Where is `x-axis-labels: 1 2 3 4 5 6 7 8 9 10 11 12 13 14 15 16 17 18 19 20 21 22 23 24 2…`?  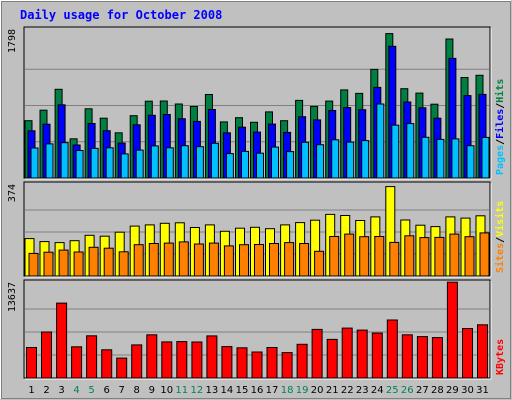 x-axis-labels: 1 2 3 4 5 6 7 8 9 10 11 12 13 14 15 16 17 18 19 20 21 22 23 24 2… is located at coordinates (258, 390).